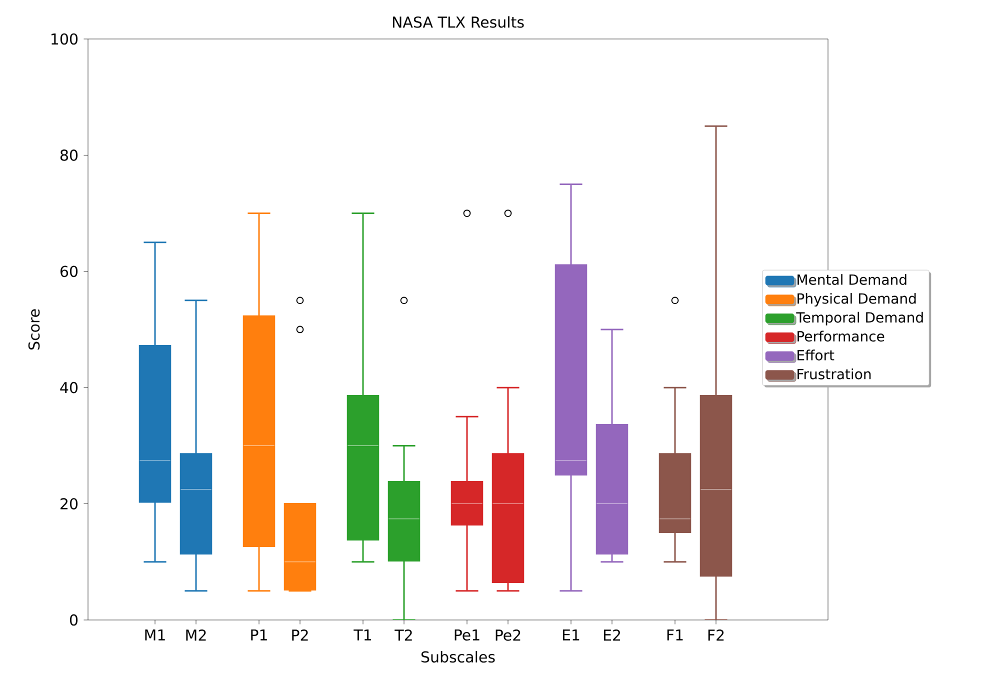 This screenshot has width=998, height=679. What do you see at coordinates (675, 634) in the screenshot?
I see `x-tick-label: F1` at bounding box center [675, 634].